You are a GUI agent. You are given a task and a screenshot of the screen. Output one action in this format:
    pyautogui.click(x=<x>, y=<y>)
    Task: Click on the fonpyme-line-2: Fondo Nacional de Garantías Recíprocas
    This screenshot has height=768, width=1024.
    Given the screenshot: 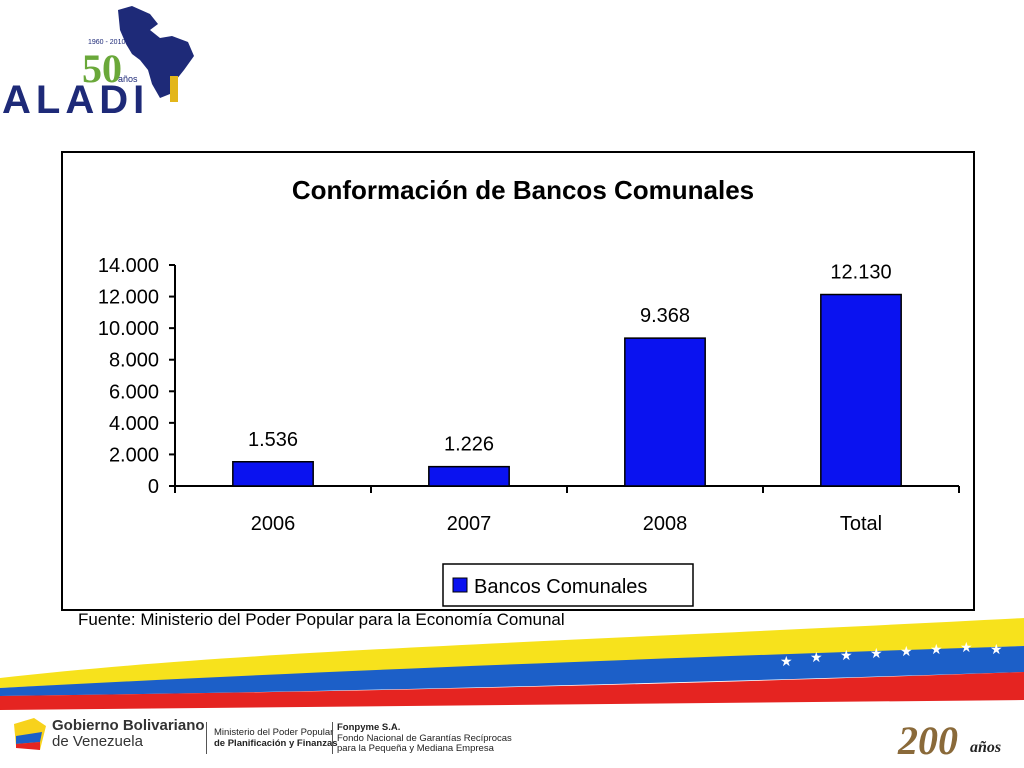 What is the action you would take?
    pyautogui.click(x=424, y=738)
    